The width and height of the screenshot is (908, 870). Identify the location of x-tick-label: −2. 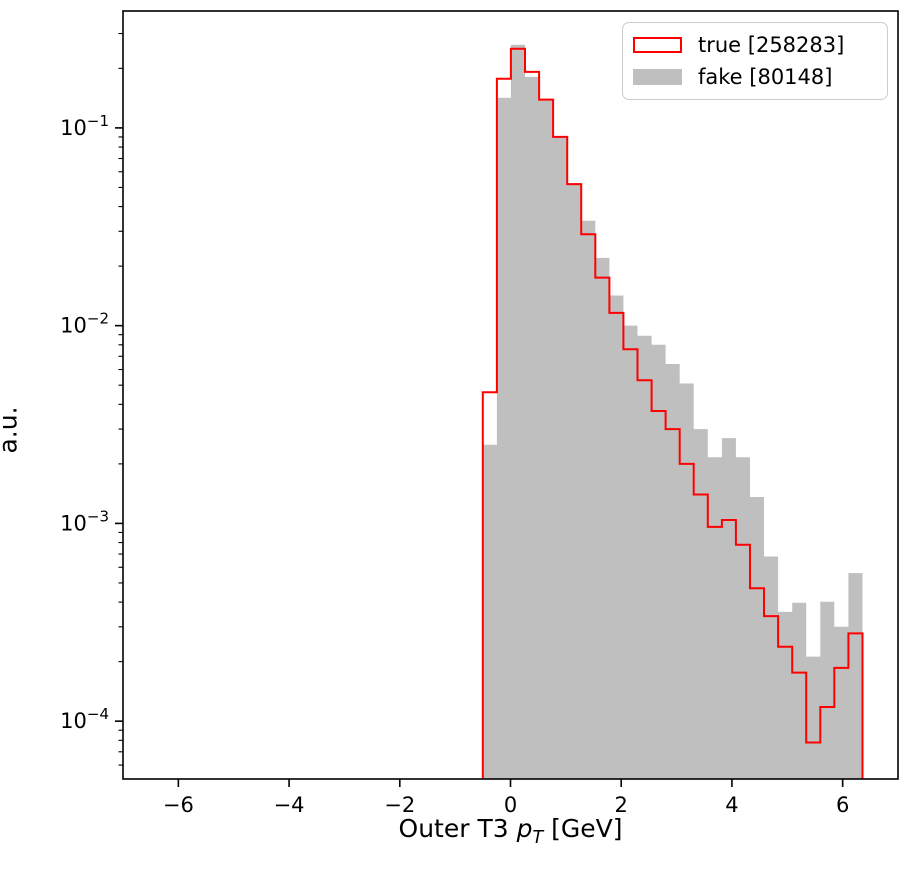
(399, 805).